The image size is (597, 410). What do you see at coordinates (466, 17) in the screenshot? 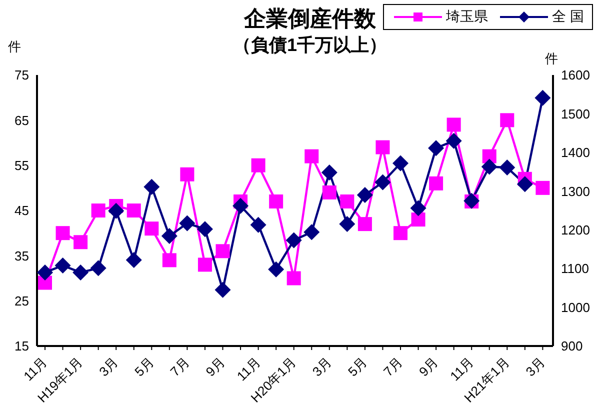
I see `legend-label: 埼玉県` at bounding box center [466, 17].